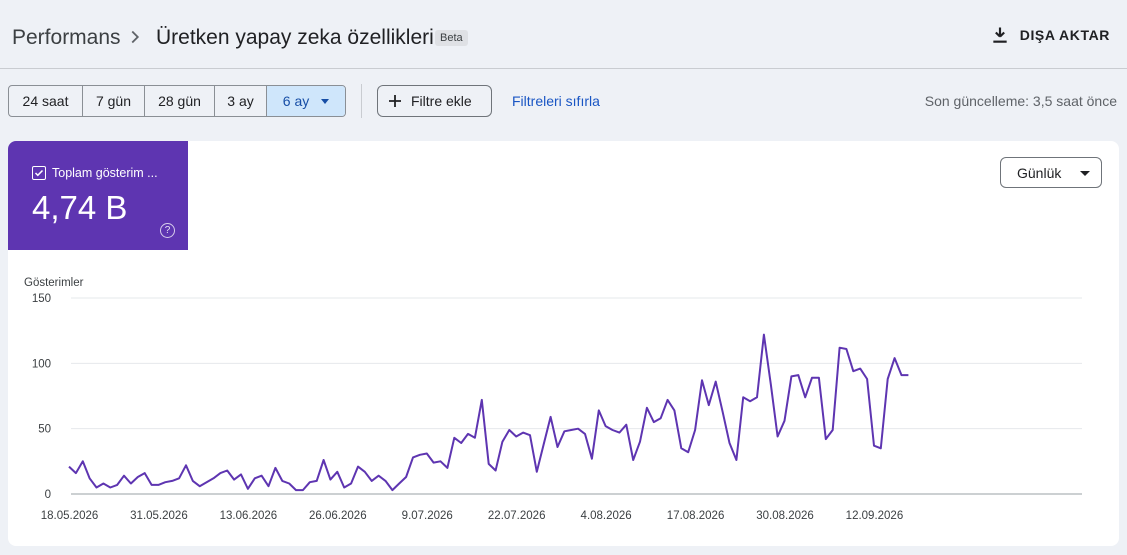 This screenshot has height=555, width=1127. Describe the element at coordinates (39, 173) in the screenshot. I see `checkbox-checked-icon` at that location.